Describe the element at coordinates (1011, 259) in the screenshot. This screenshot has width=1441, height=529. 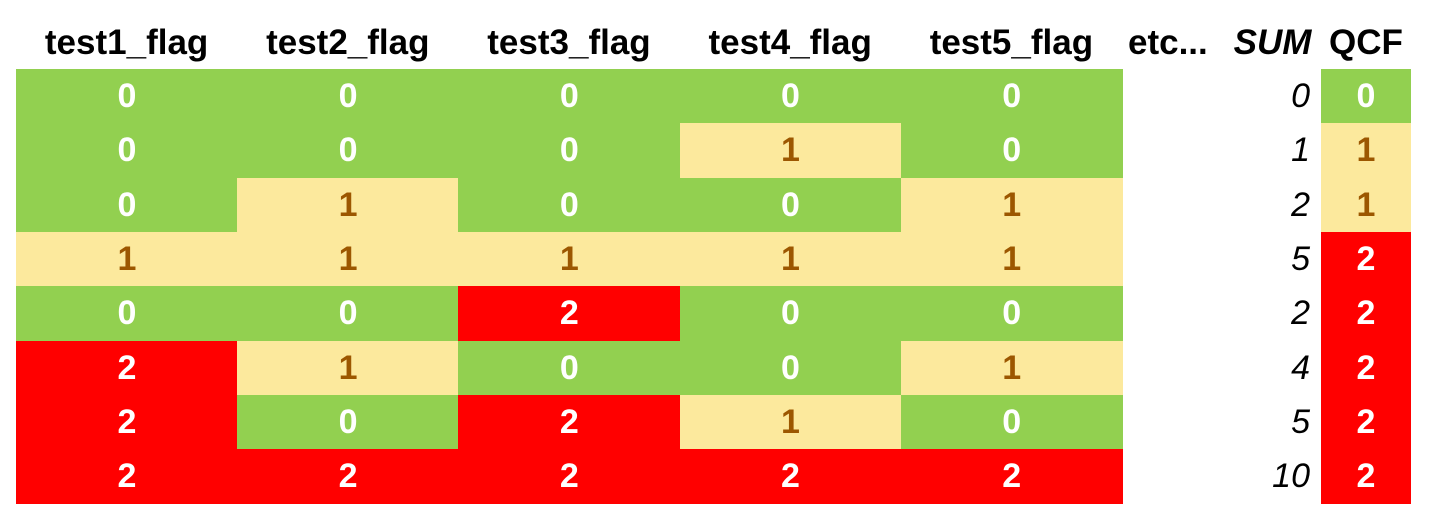
I see `flag-cell-r4-c5: 1` at that location.